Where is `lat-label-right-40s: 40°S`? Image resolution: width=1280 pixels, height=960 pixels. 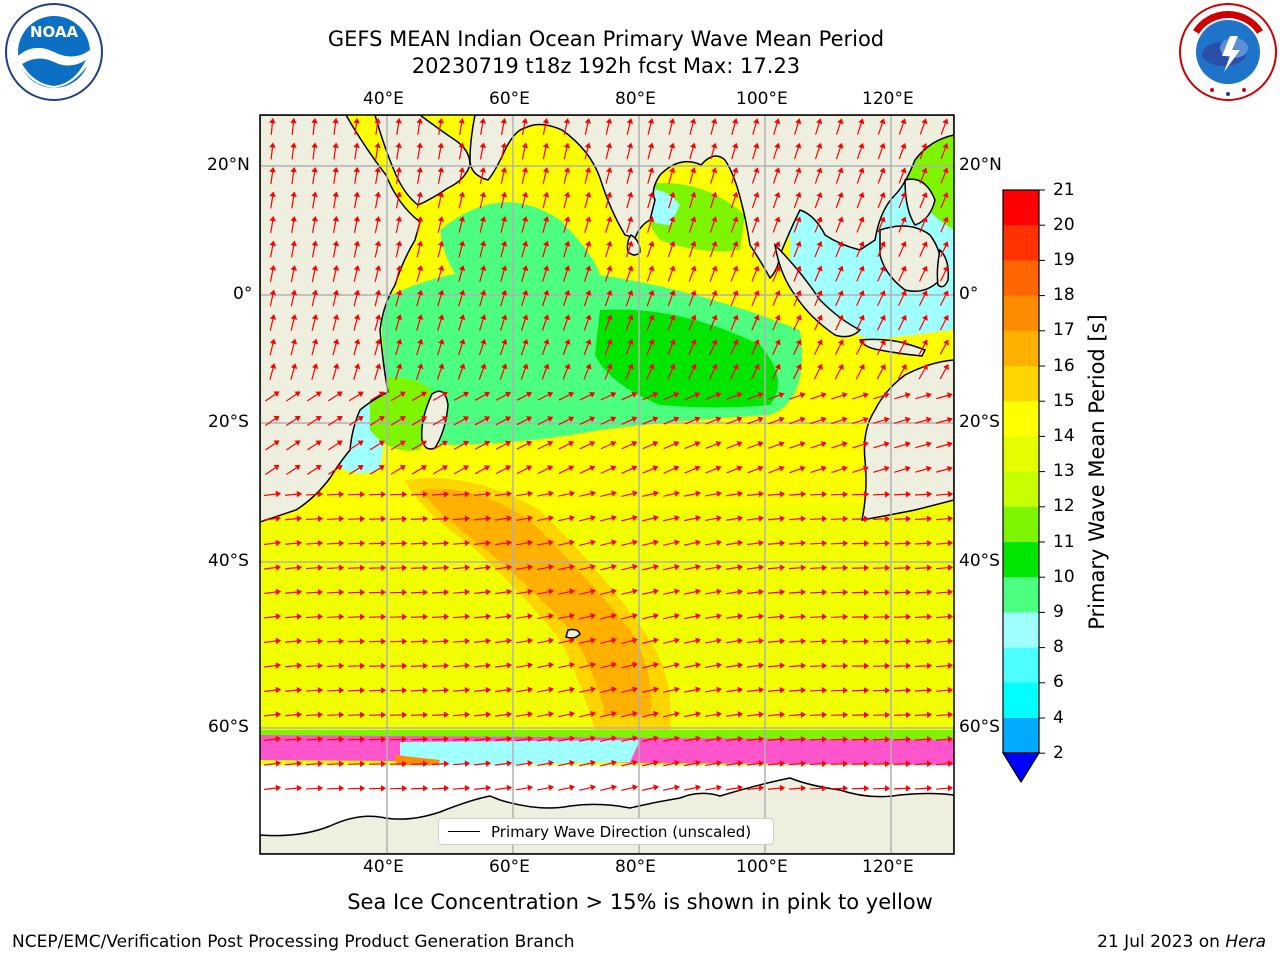 lat-label-right-40s: 40°S is located at coordinates (979, 561).